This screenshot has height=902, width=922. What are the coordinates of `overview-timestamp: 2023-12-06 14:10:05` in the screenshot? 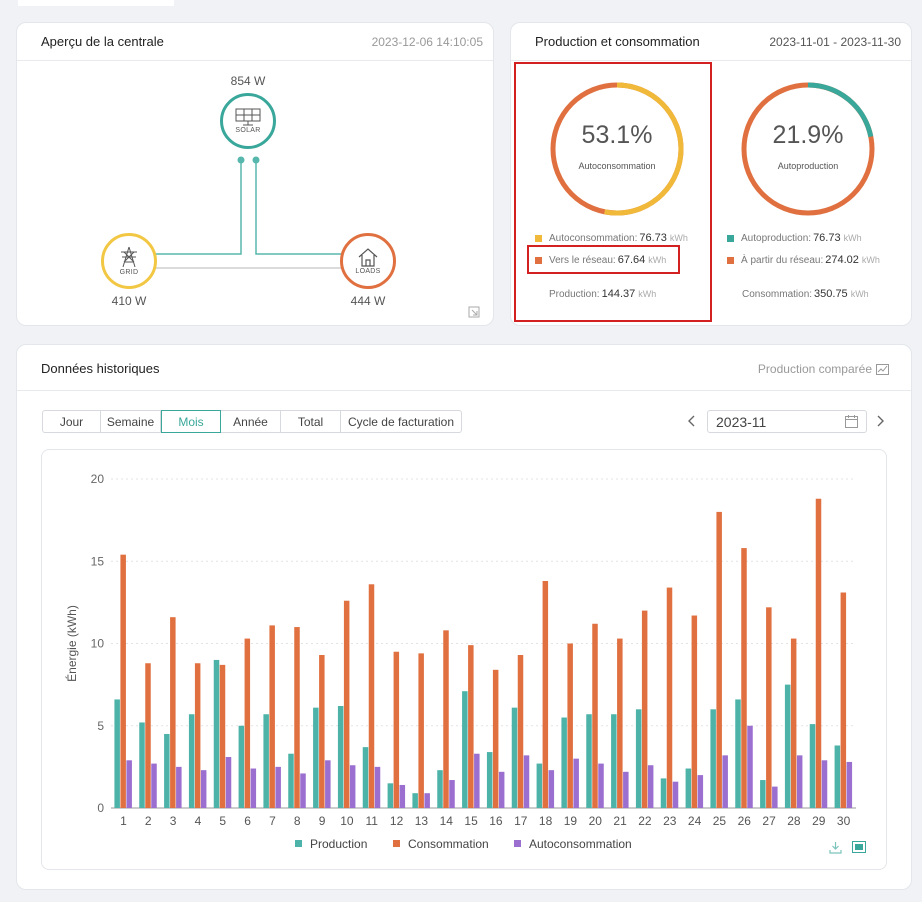 It's located at (427, 42).